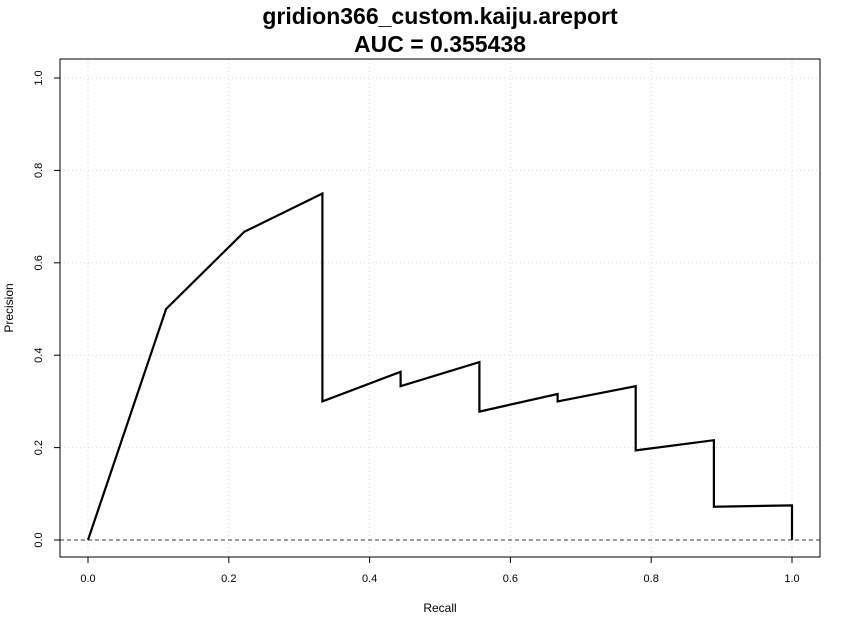 The image size is (850, 632). I want to click on x-tick-label: 0.6, so click(510, 579).